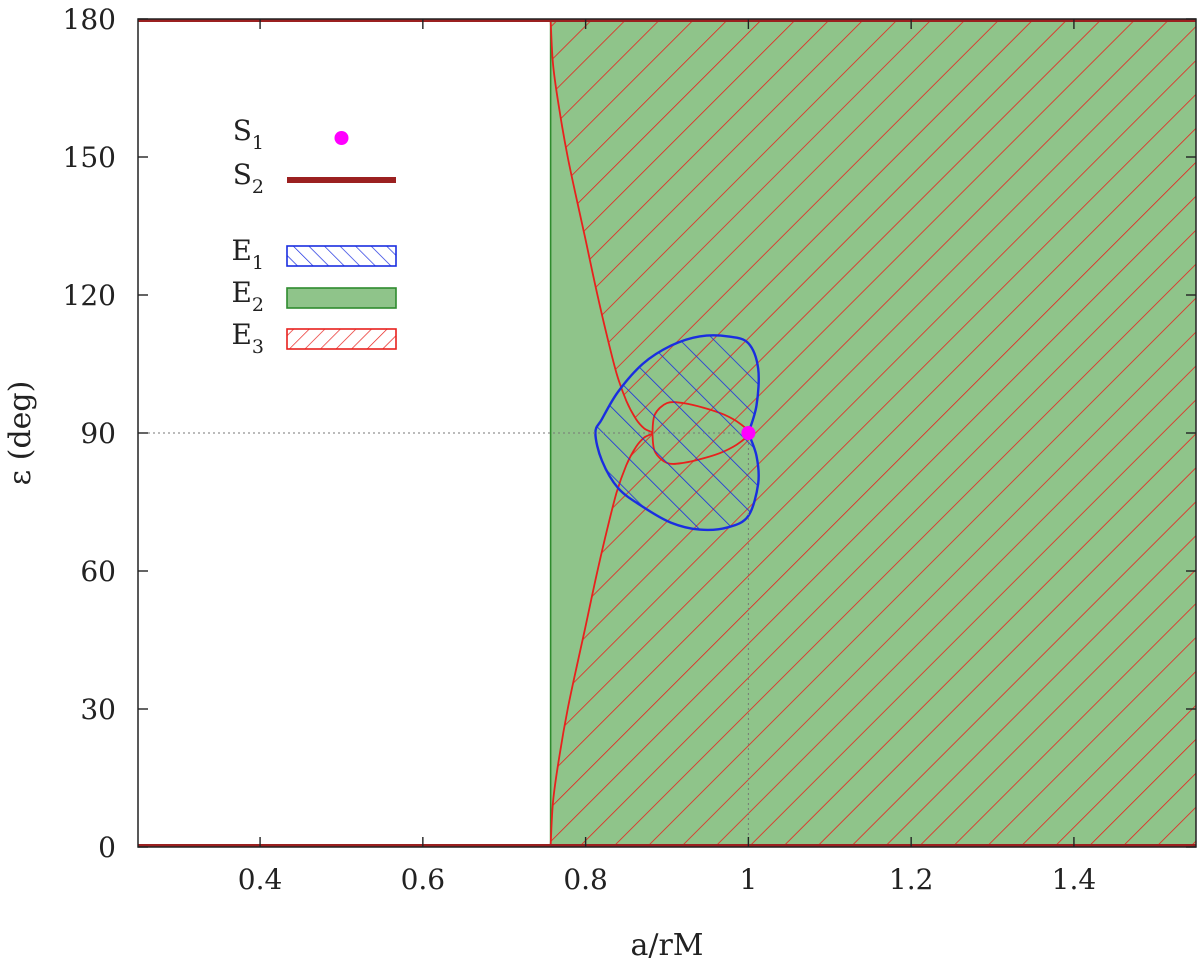 The width and height of the screenshot is (1200, 973). I want to click on y-tick-label: 90, so click(98, 433).